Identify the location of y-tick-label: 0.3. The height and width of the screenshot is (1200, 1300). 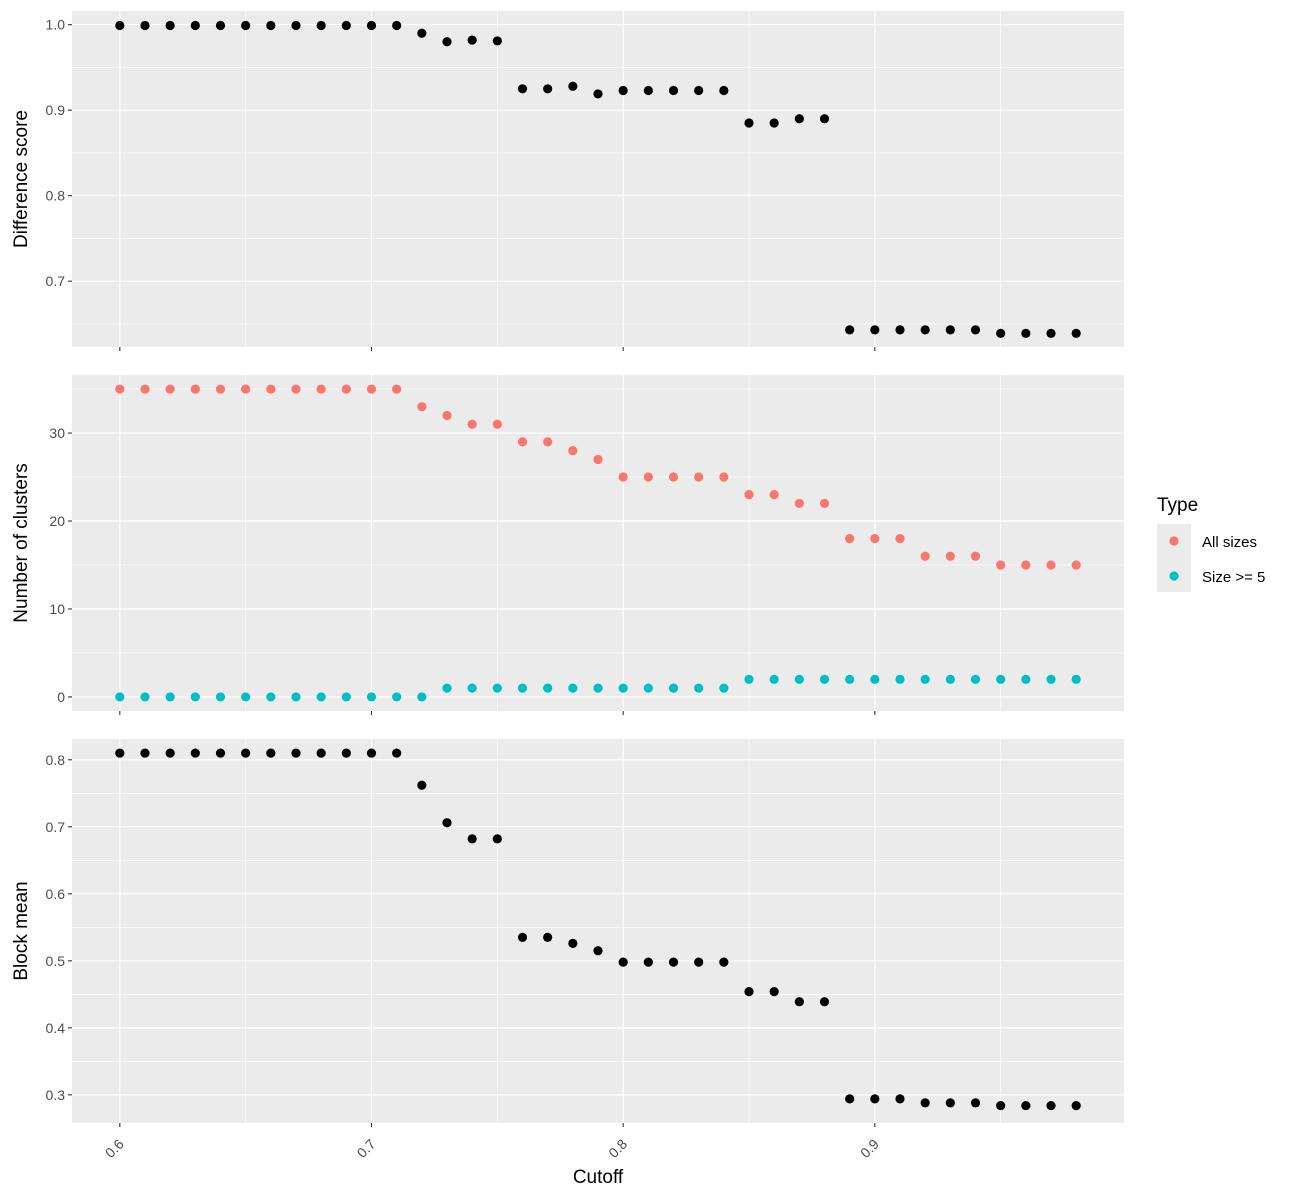
(56, 1095).